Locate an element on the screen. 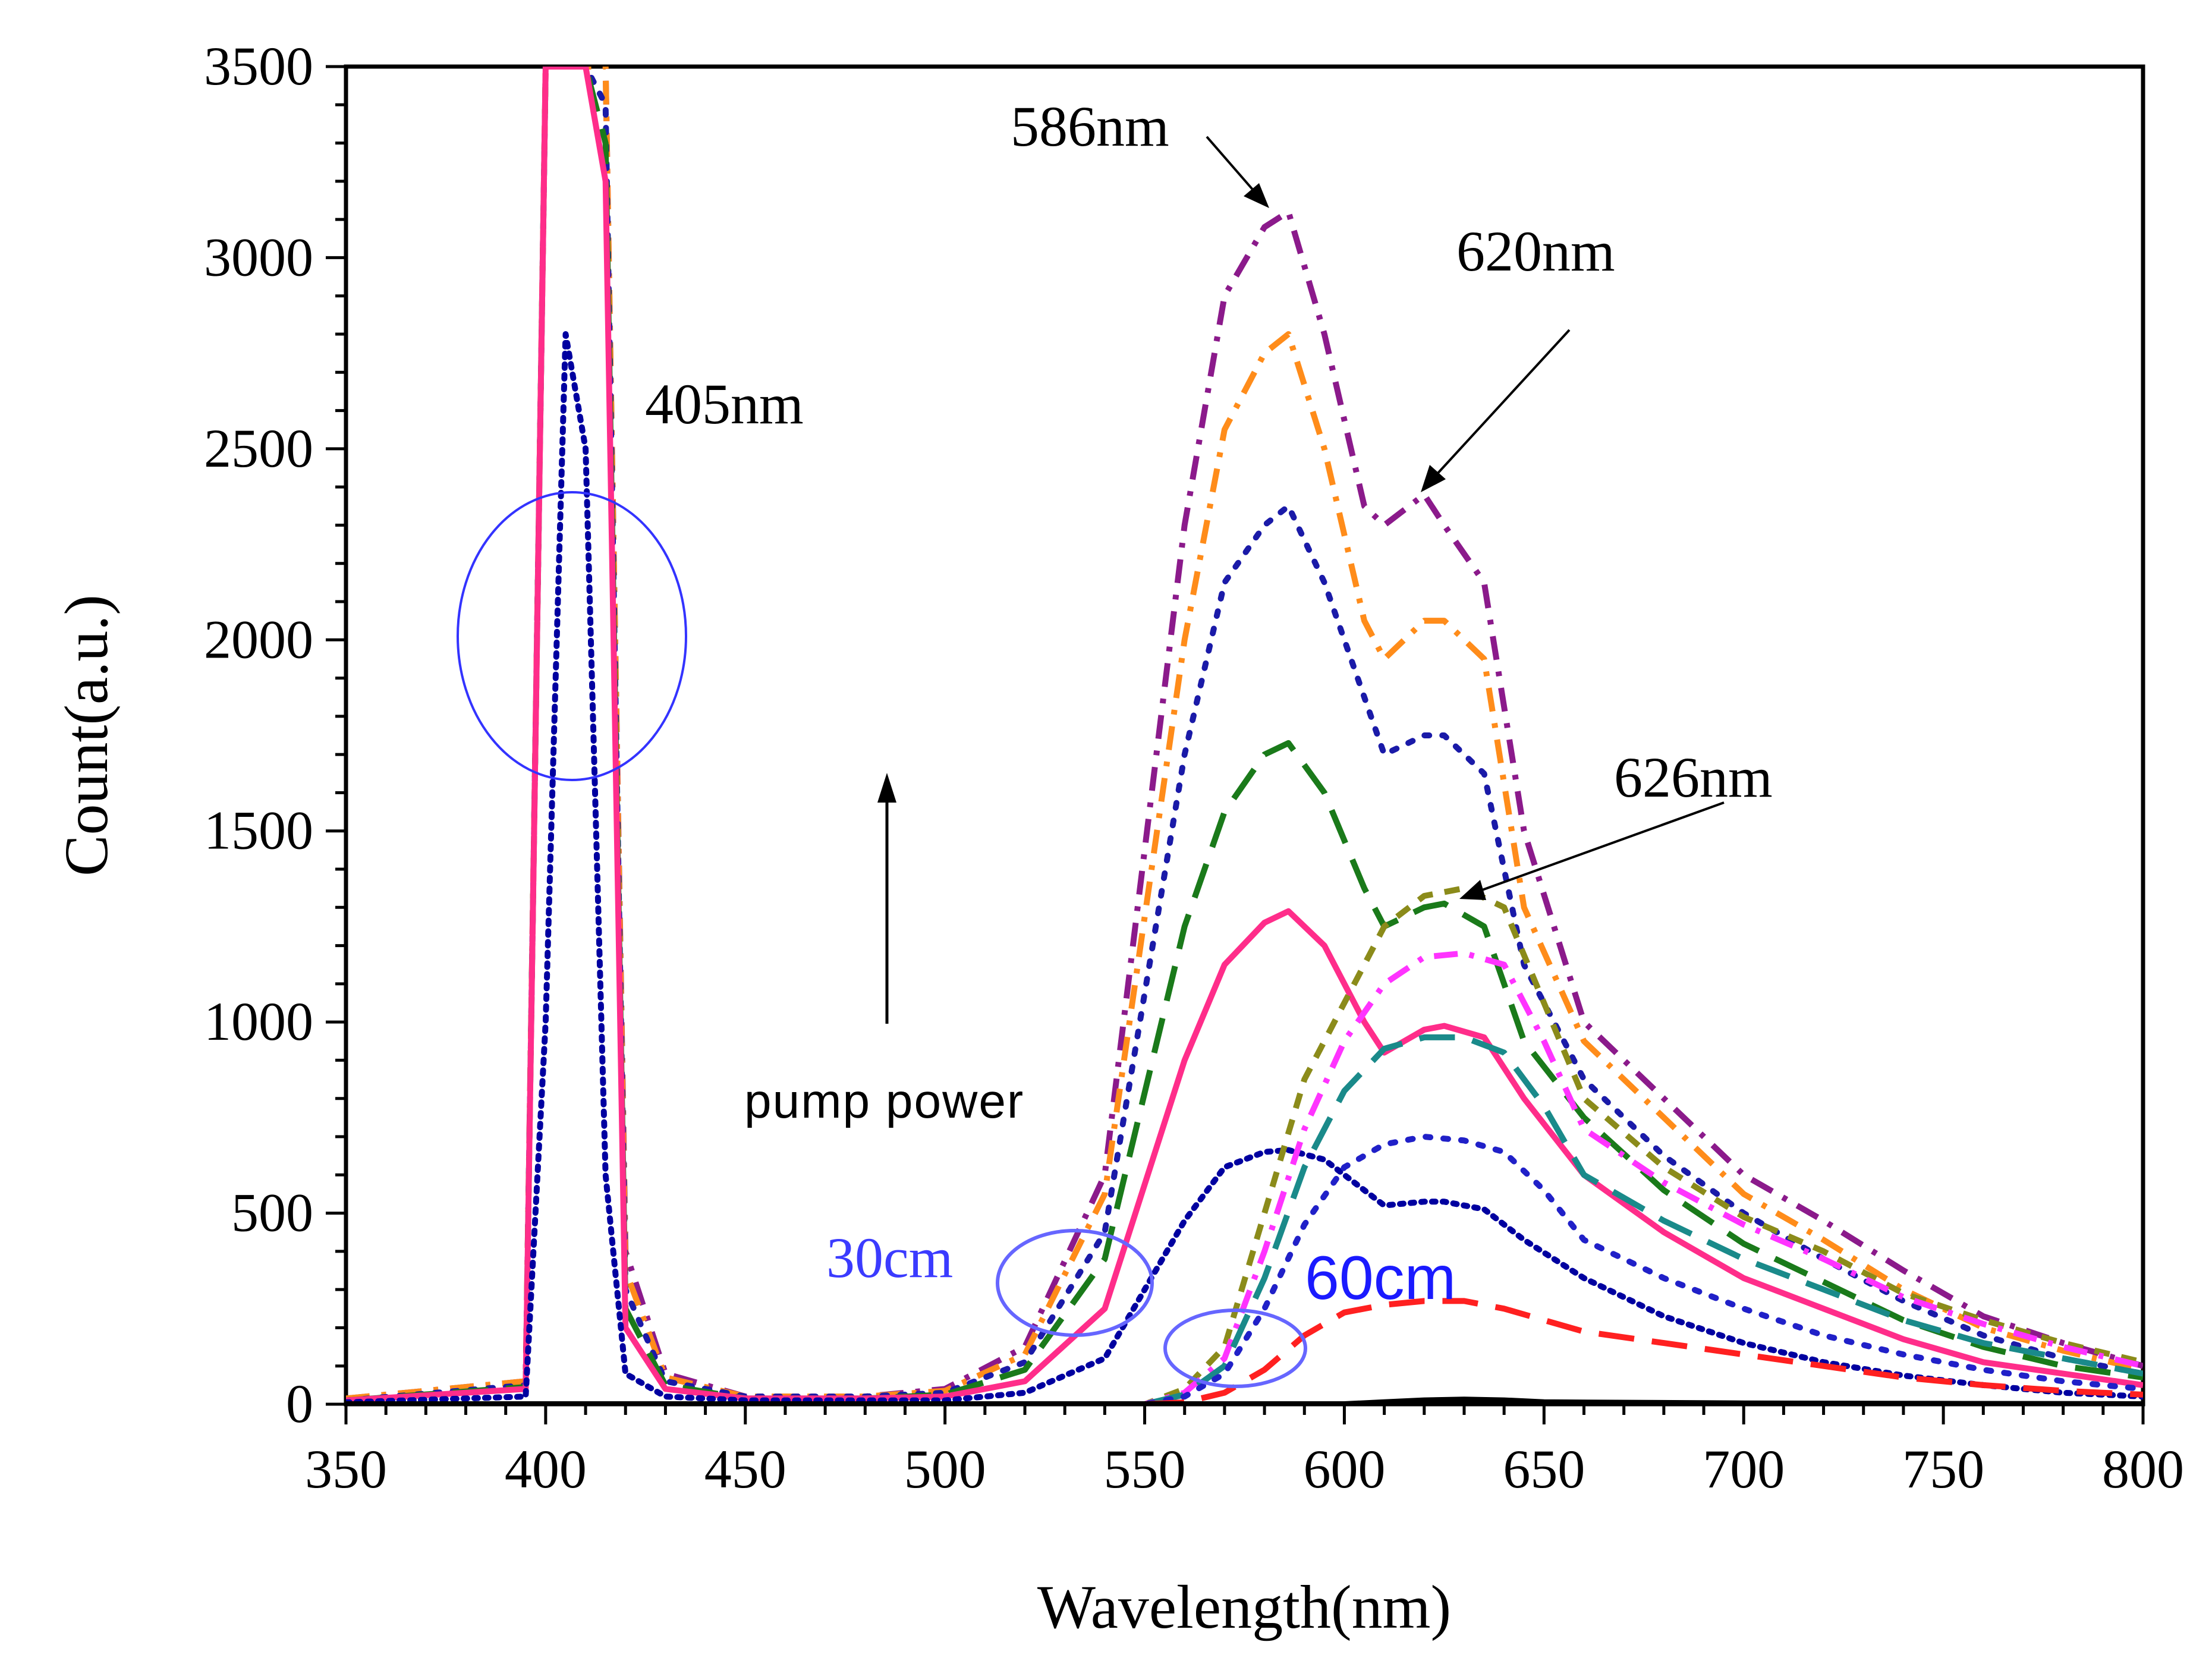 Image resolution: width=2212 pixels, height=1664 pixels. y-tick-label: 3500 is located at coordinates (258, 66).